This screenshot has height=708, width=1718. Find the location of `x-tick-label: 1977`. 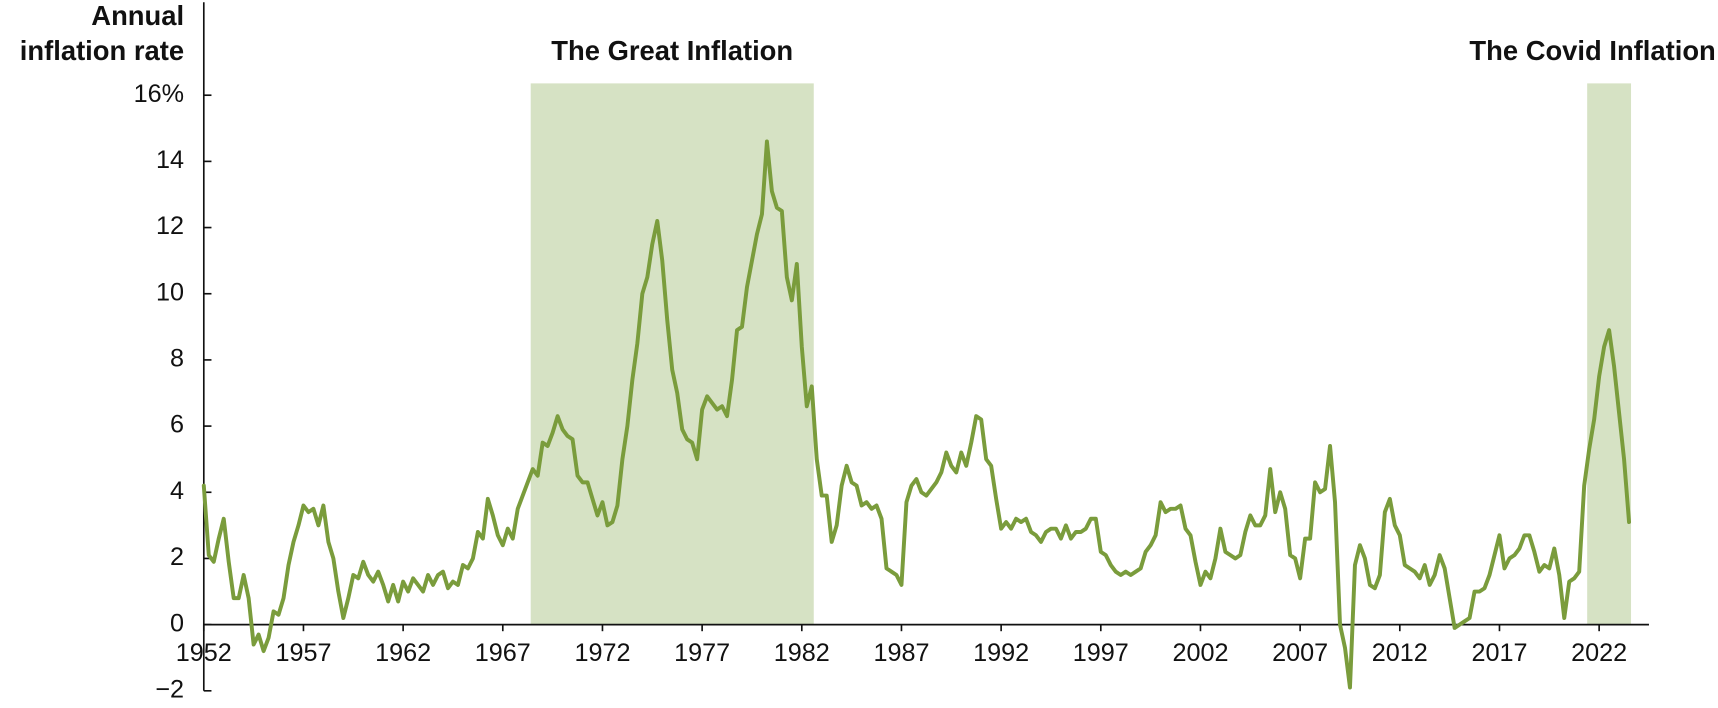

x-tick-label: 1977 is located at coordinates (702, 653).